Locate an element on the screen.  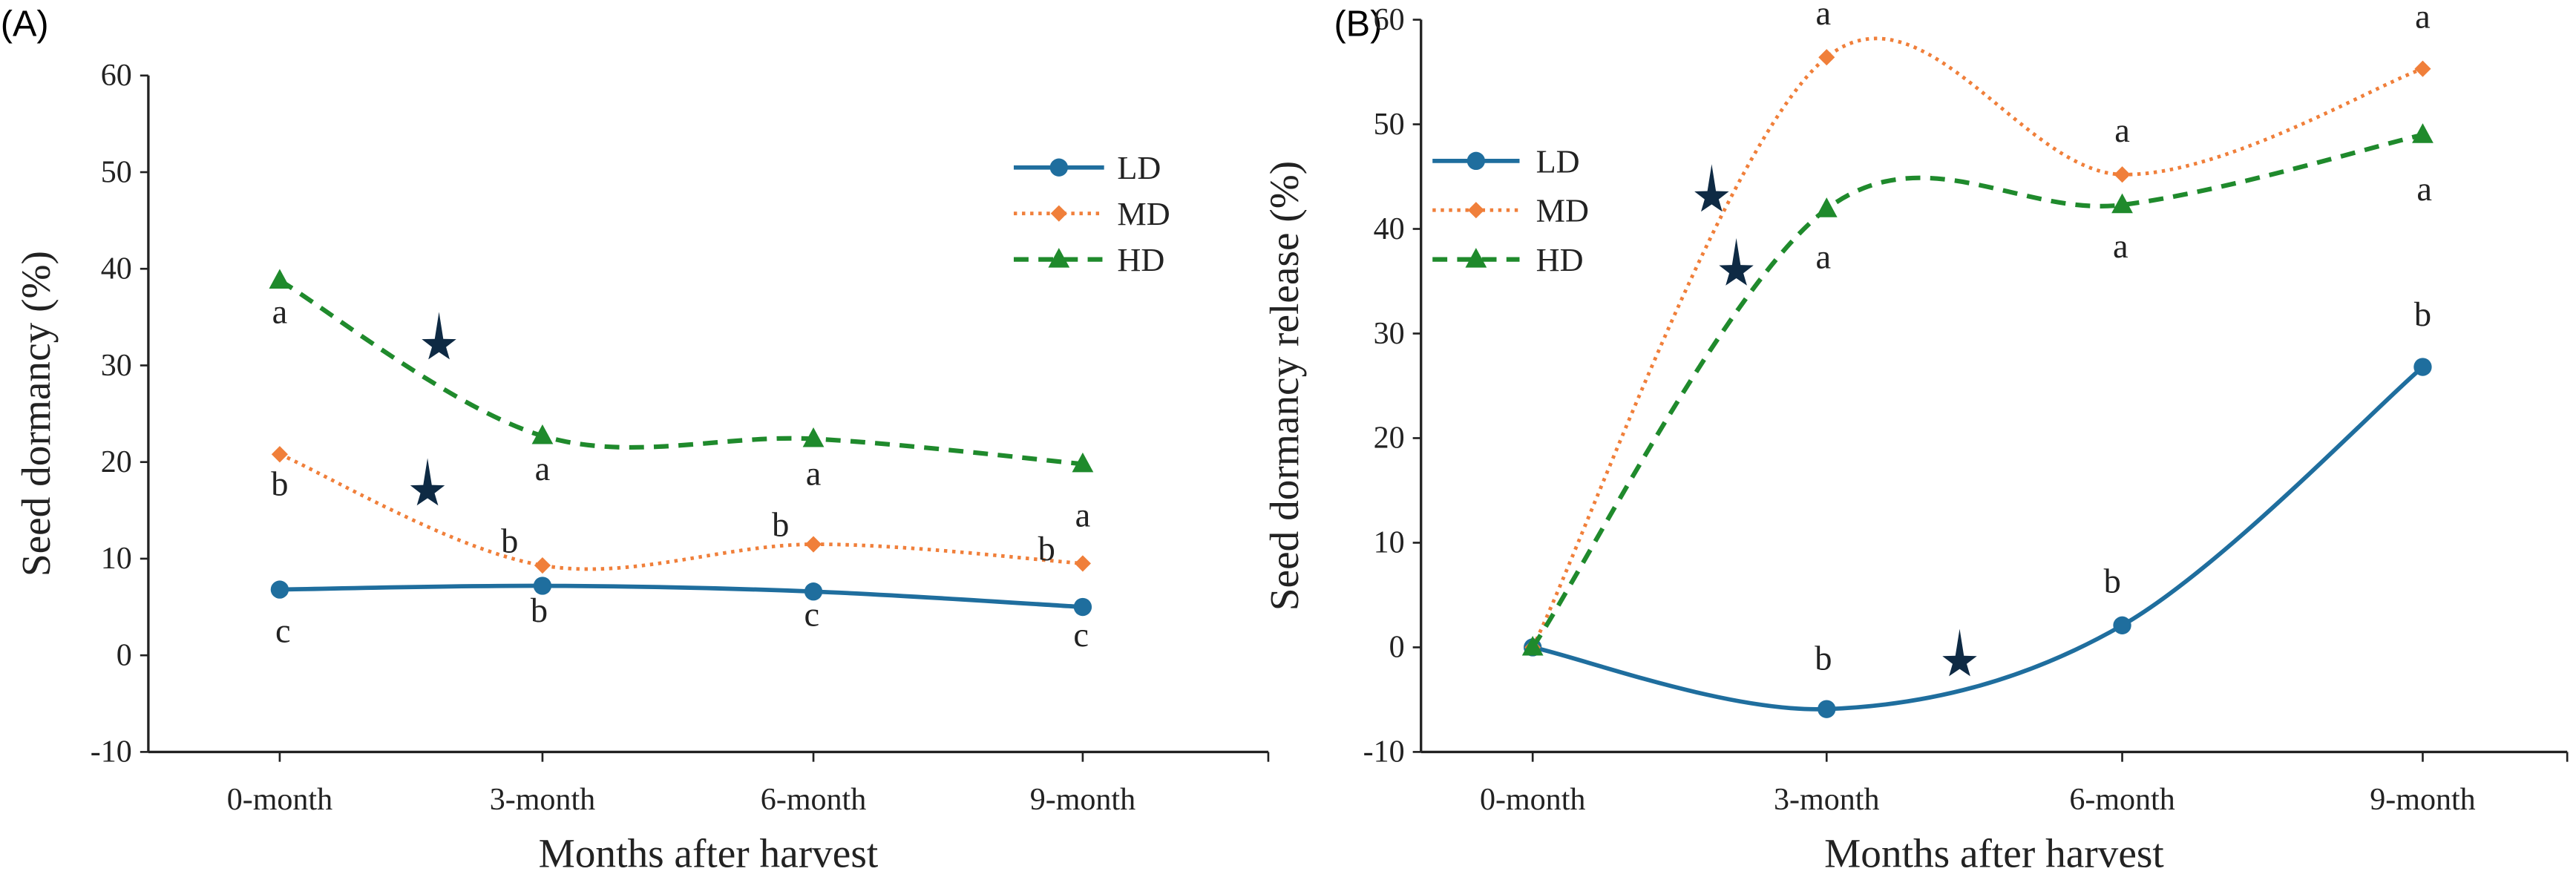
y-tick-label: 20 is located at coordinates (116, 462).